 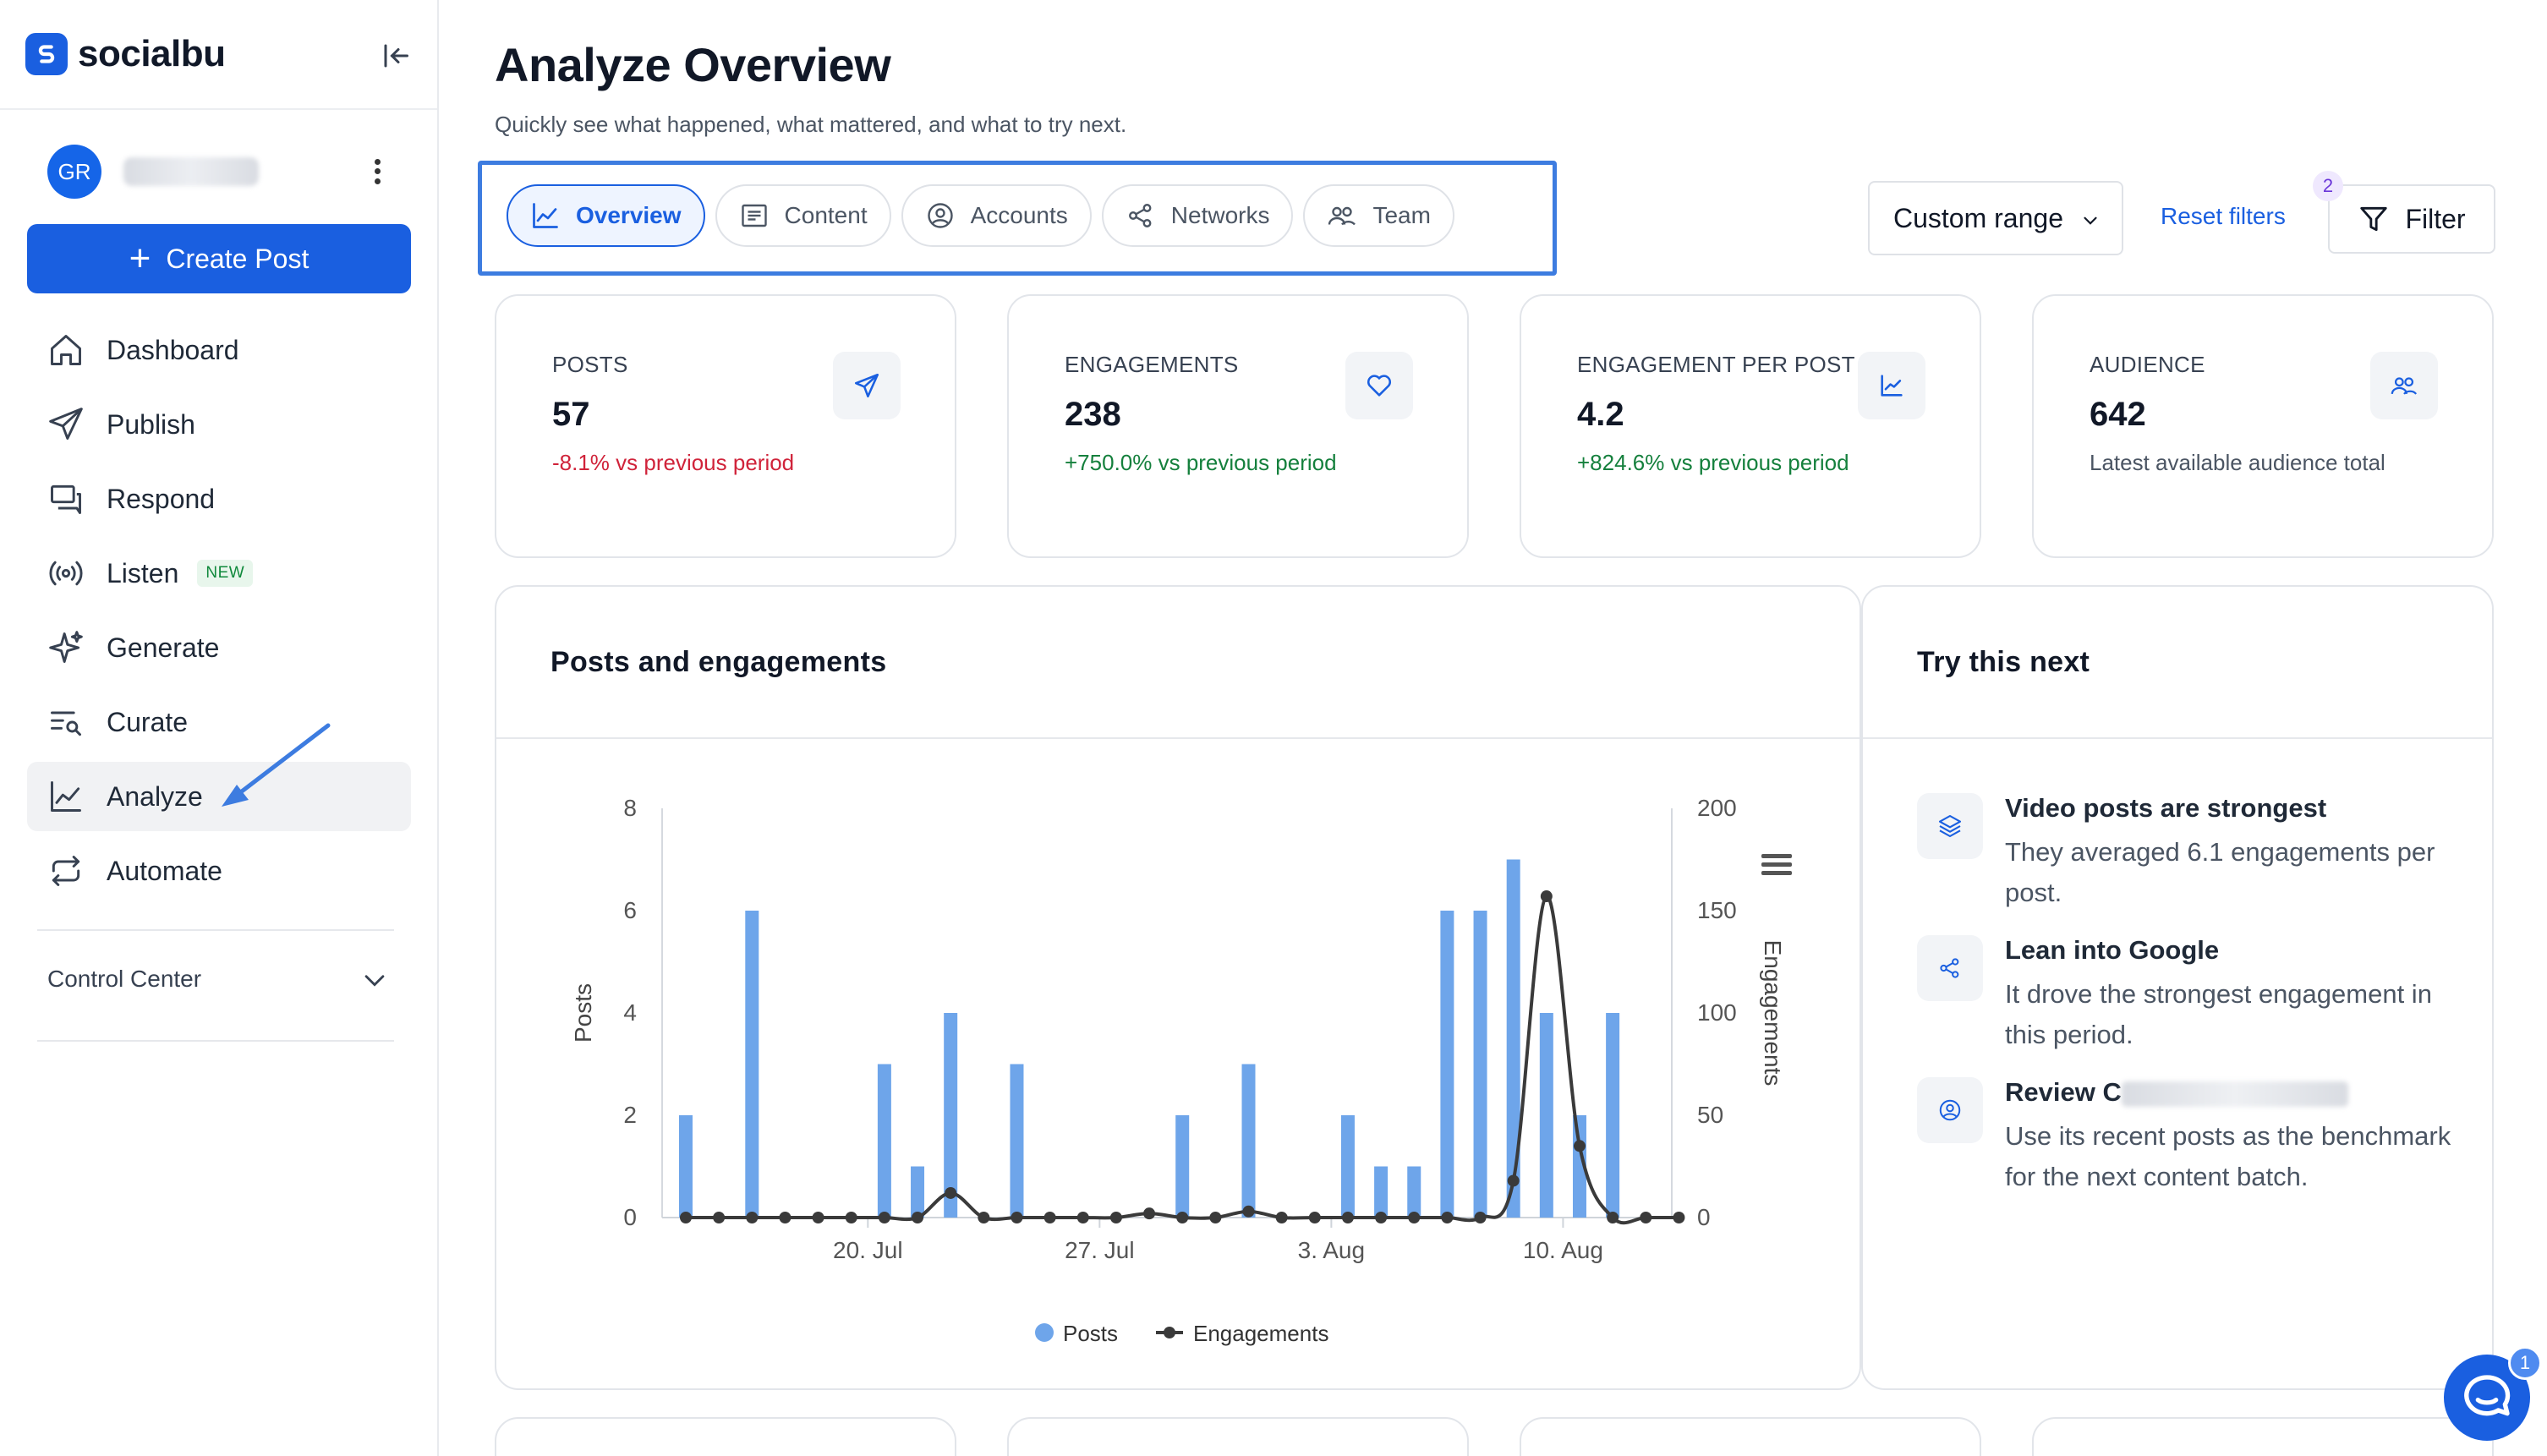 I want to click on more-options-icon, so click(x=377, y=171).